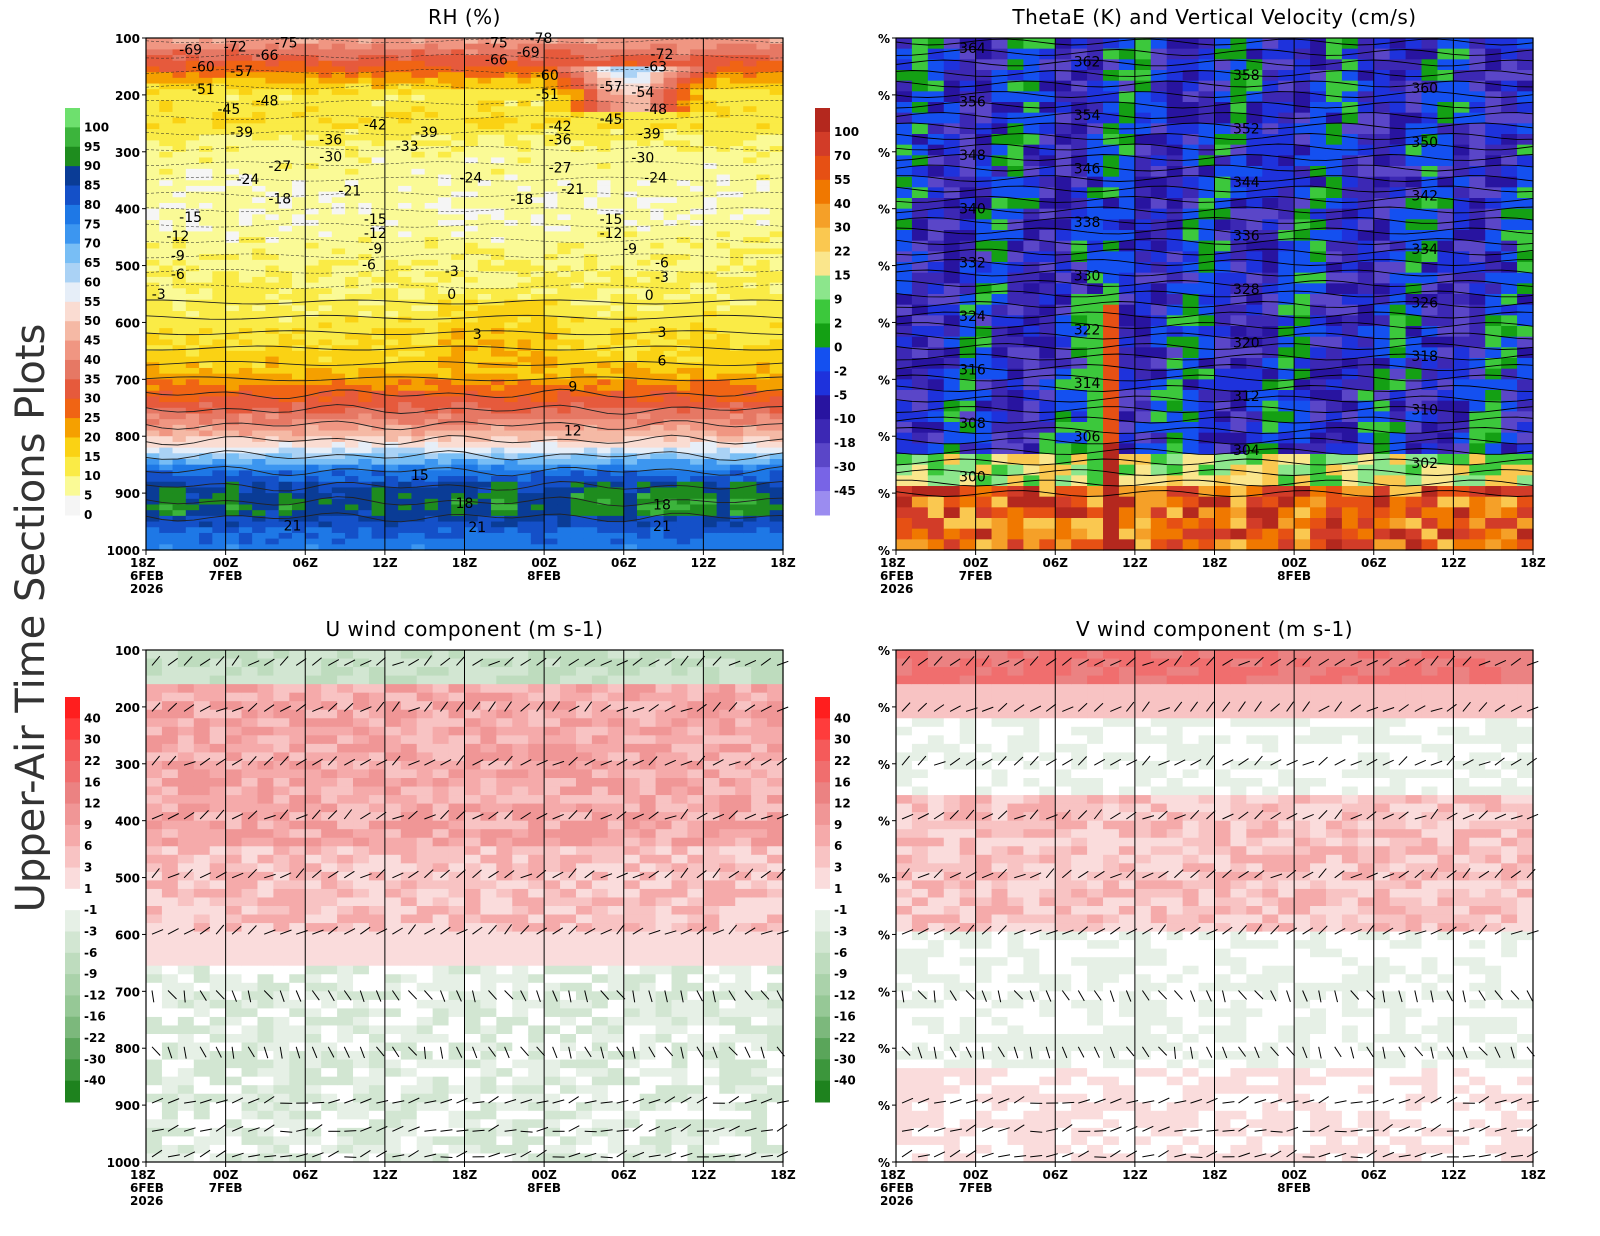 This screenshot has width=1600, height=1236. I want to click on temperature-contour-label: 3, so click(662, 333).